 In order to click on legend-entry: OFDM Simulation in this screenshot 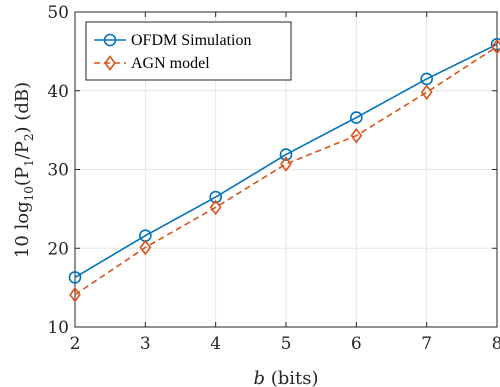, I will do `click(172, 40)`.